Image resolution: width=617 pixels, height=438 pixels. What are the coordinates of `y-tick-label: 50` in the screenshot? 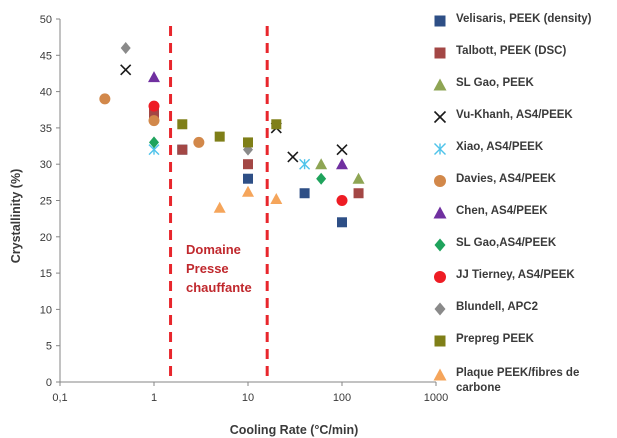 It's located at (46, 20).